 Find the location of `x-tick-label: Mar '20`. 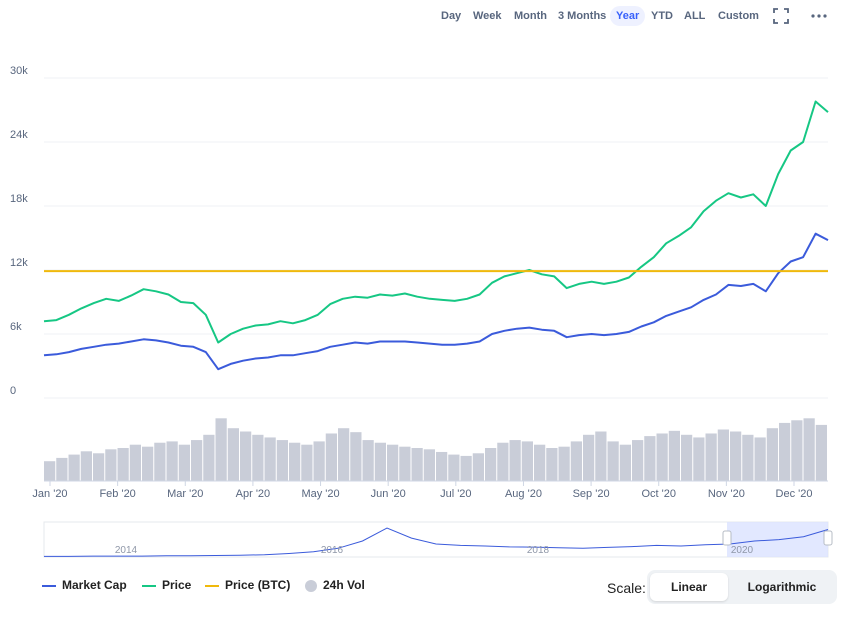

x-tick-label: Mar '20 is located at coordinates (185, 494).